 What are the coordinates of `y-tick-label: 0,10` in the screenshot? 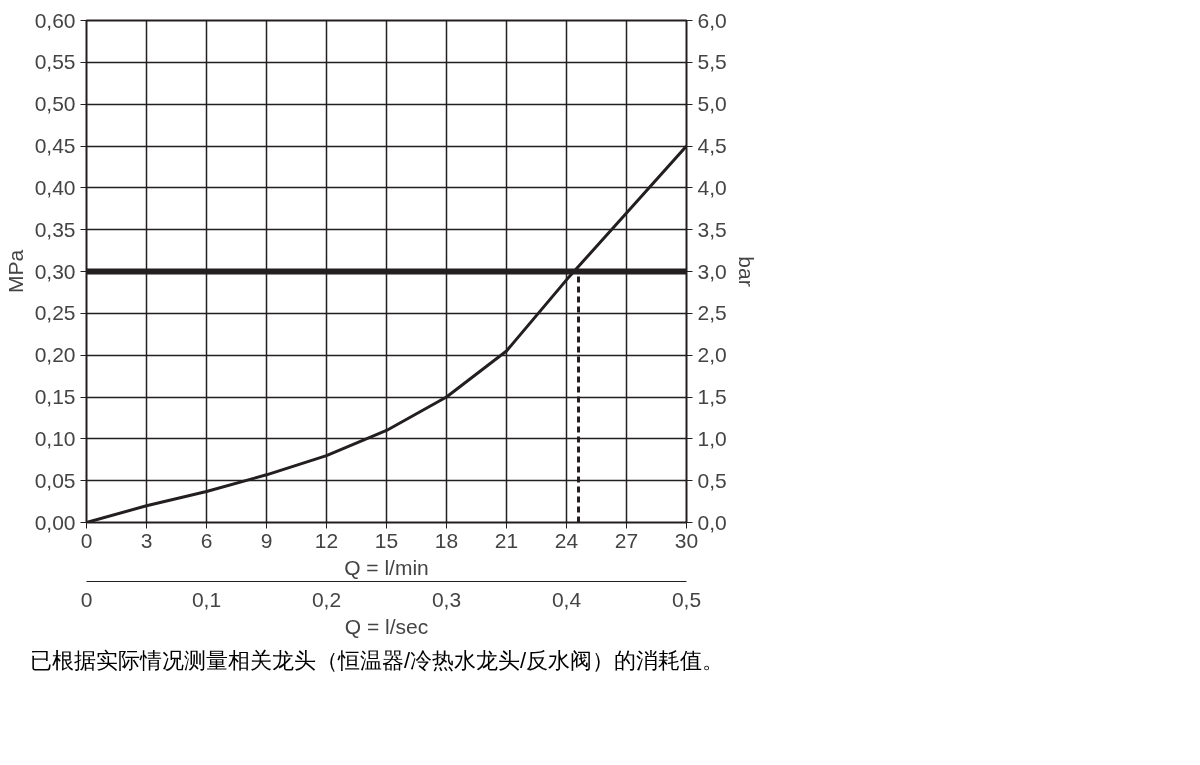 It's located at (55, 438).